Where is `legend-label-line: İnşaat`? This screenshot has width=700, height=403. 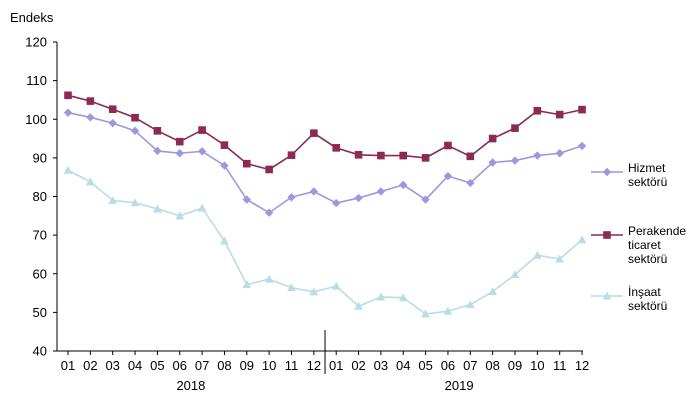
legend-label-line: İnşaat is located at coordinates (644, 292).